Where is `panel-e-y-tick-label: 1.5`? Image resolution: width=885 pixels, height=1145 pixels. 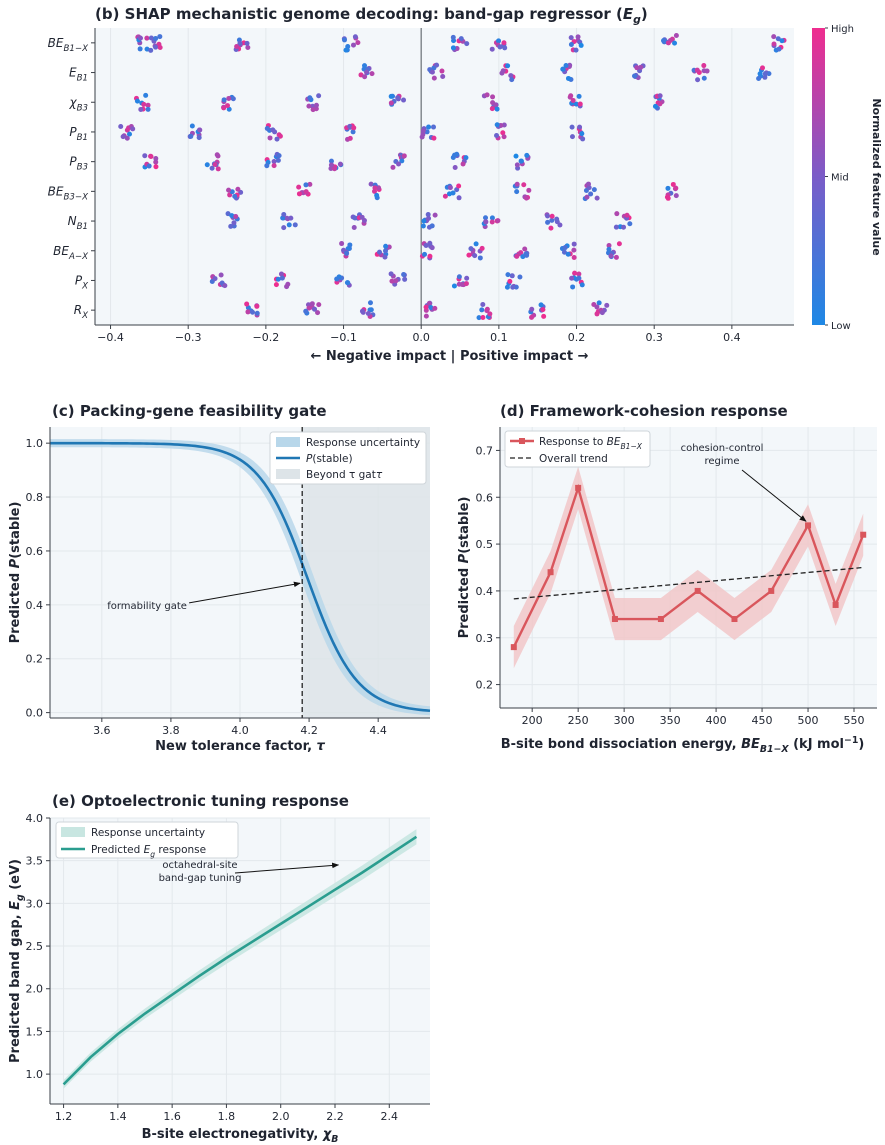 panel-e-y-tick-label: 1.5 is located at coordinates (35, 1031).